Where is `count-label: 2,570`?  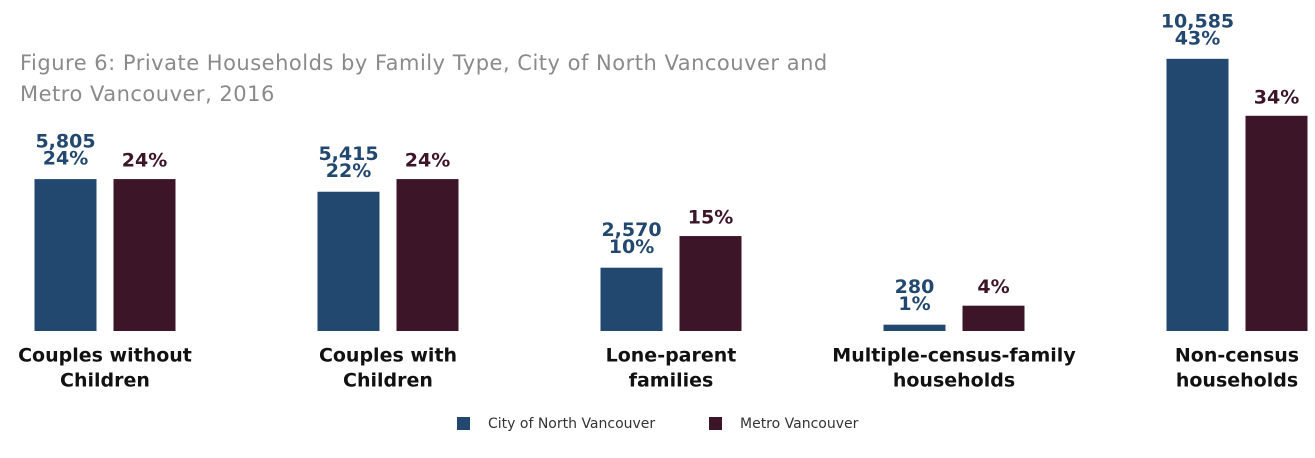
count-label: 2,570 is located at coordinates (631, 230).